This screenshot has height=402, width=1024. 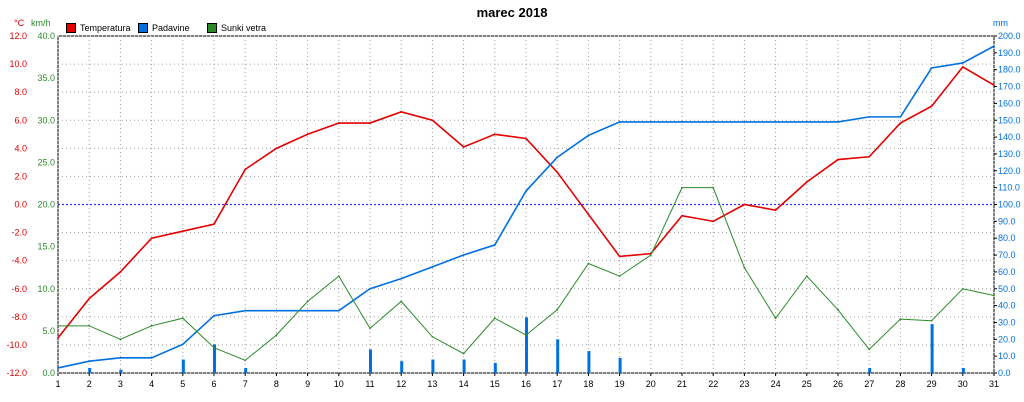 I want to click on tick-label-wind: 0.0, so click(x=48, y=373).